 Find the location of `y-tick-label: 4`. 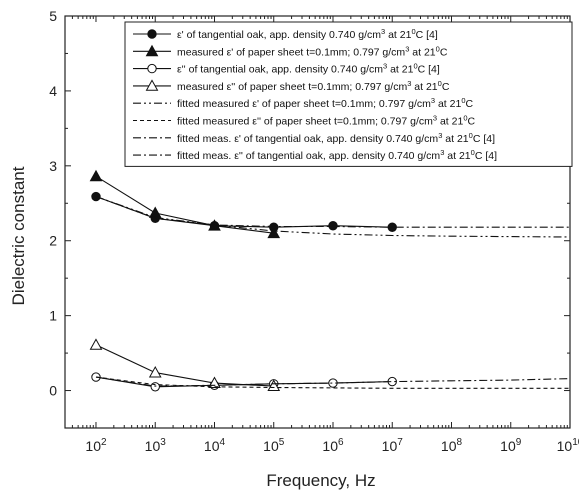

y-tick-label: 4 is located at coordinates (53, 91).